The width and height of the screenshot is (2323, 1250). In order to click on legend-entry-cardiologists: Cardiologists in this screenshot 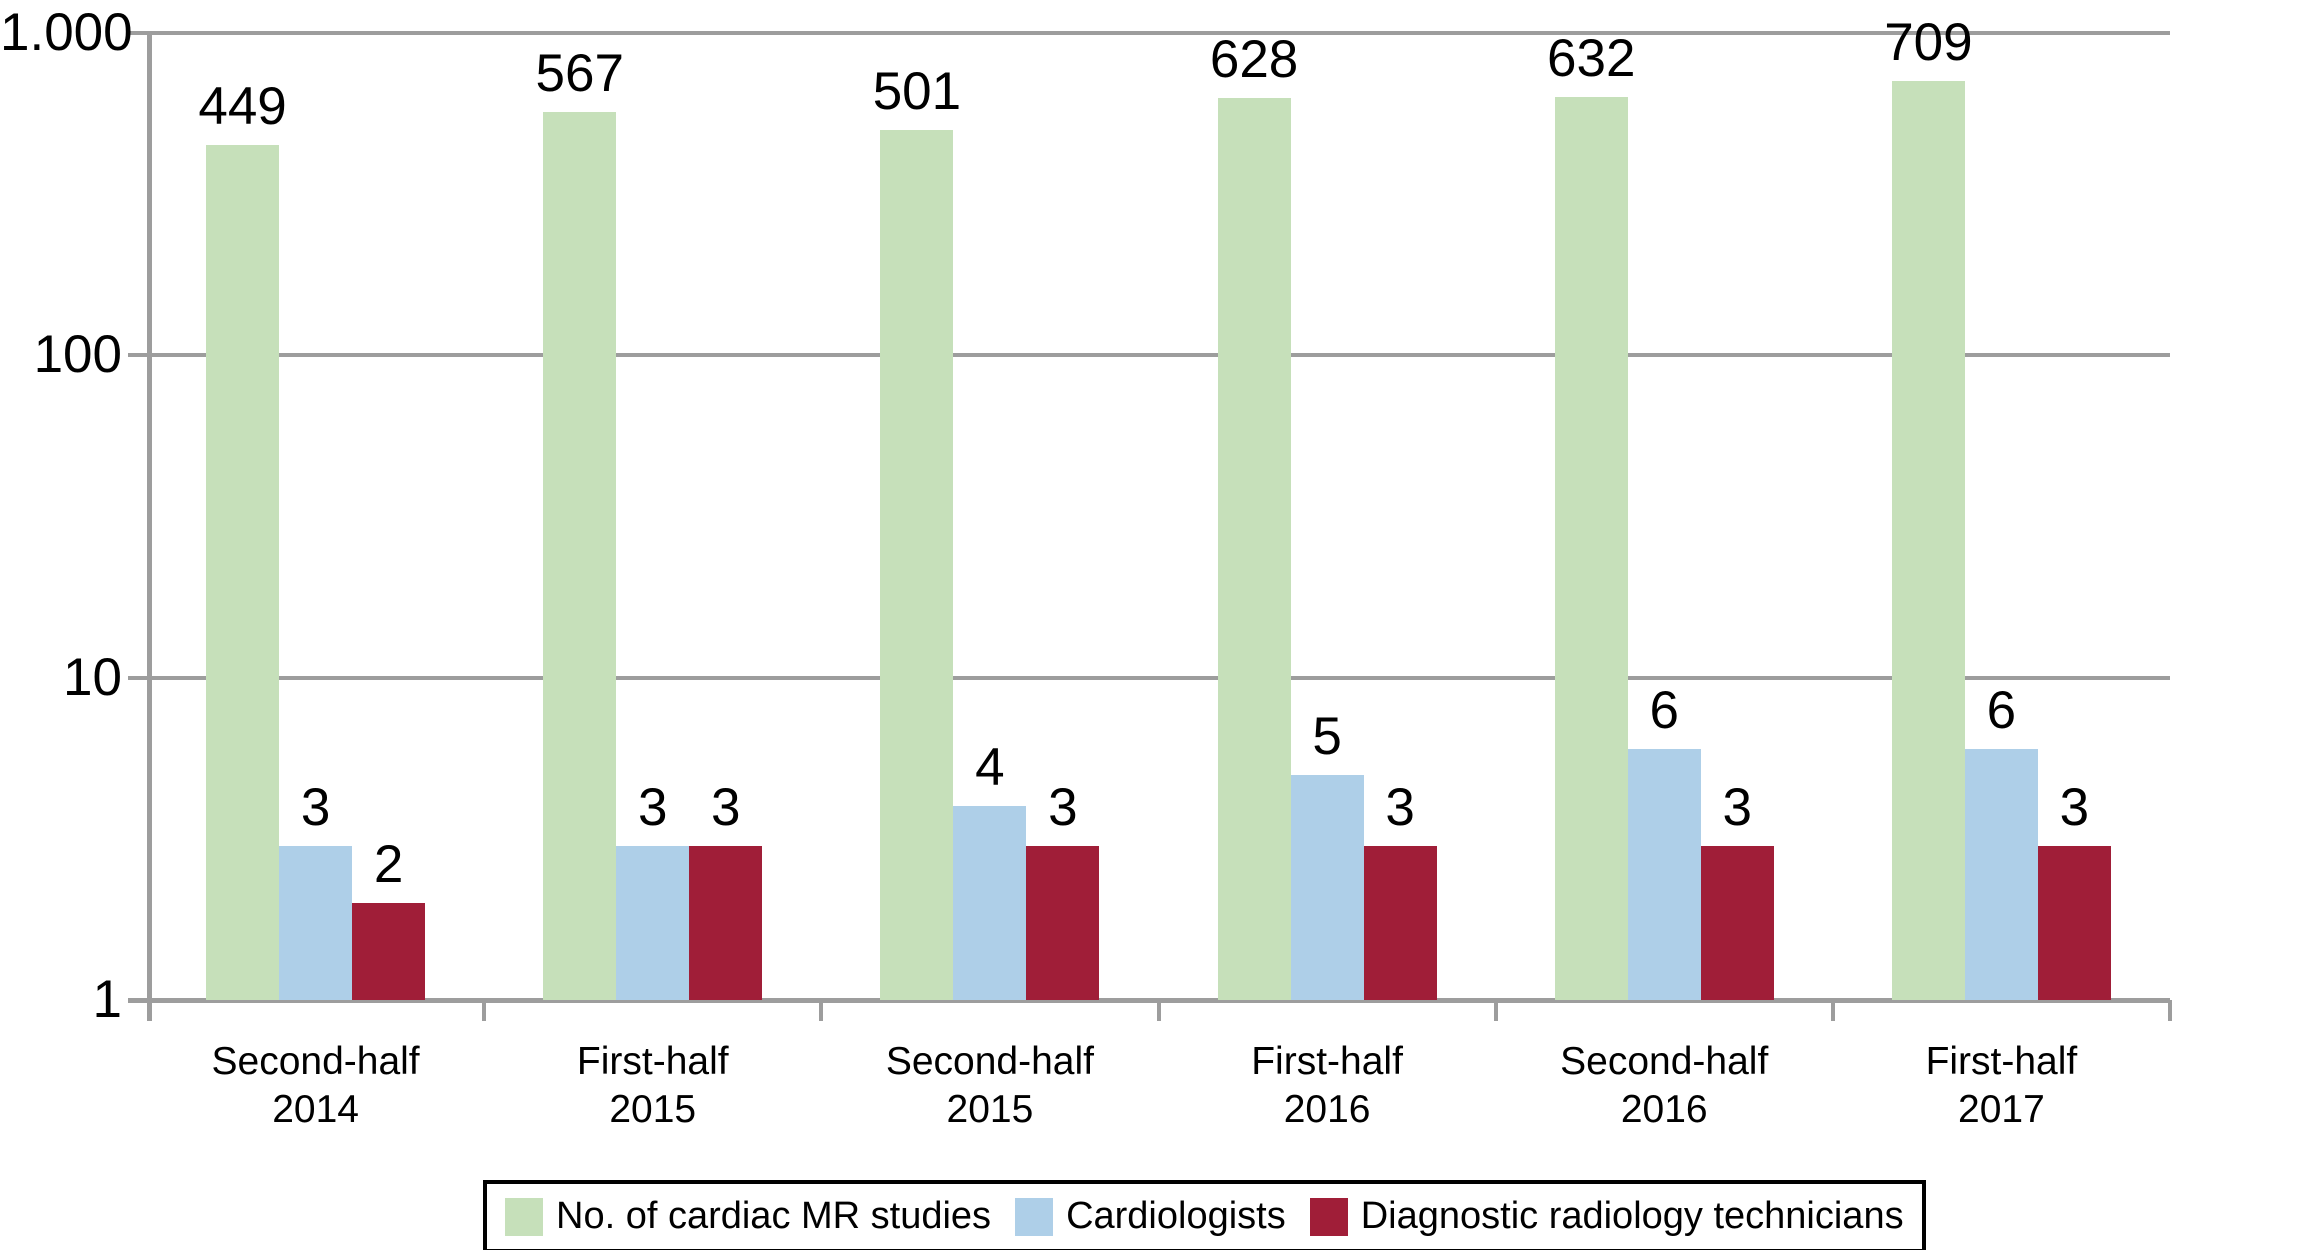, I will do `click(1150, 1216)`.